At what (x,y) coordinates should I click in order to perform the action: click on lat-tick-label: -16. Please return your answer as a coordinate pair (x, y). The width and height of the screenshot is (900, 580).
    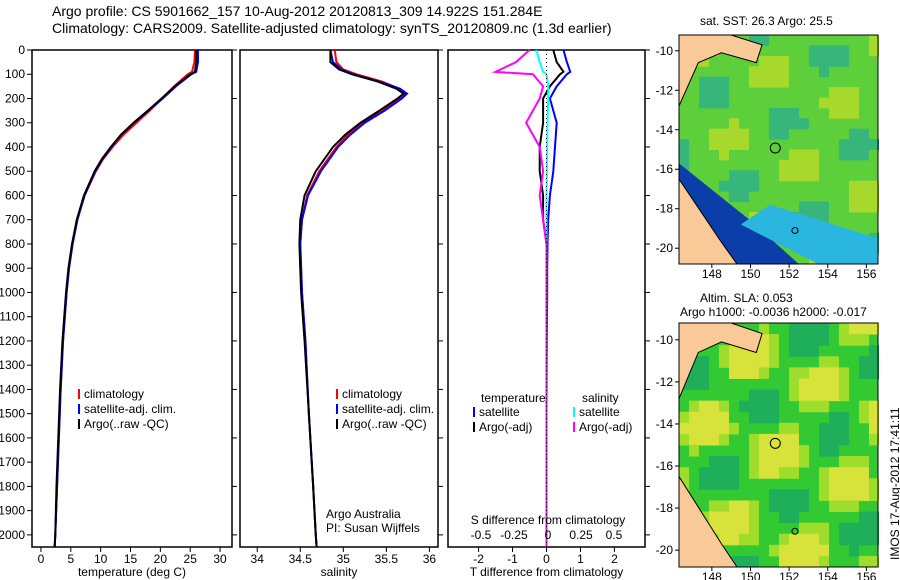
    Looking at the image, I should click on (665, 466).